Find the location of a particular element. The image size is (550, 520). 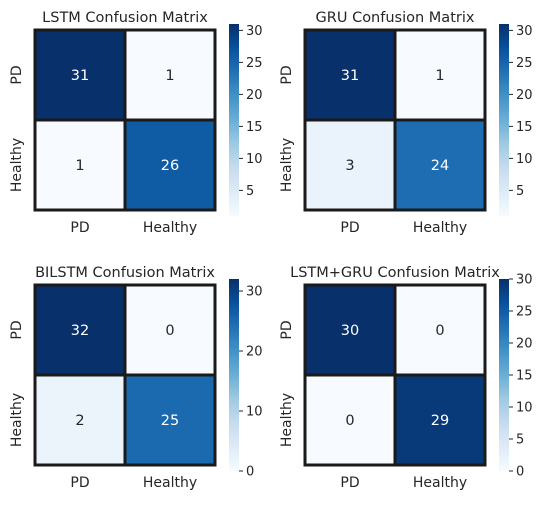

cell-value-label: 2 is located at coordinates (79, 421).